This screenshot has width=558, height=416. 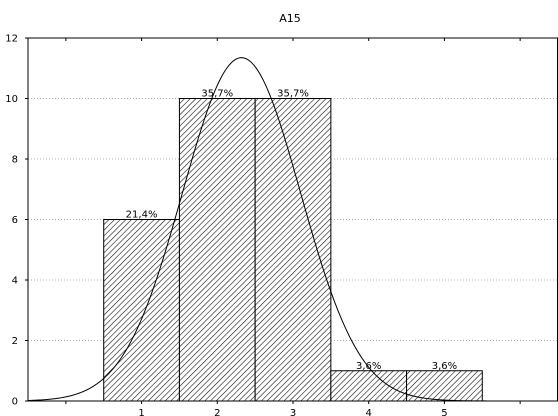 What do you see at coordinates (368, 366) in the screenshot?
I see `data-label-4: 3,6%` at bounding box center [368, 366].